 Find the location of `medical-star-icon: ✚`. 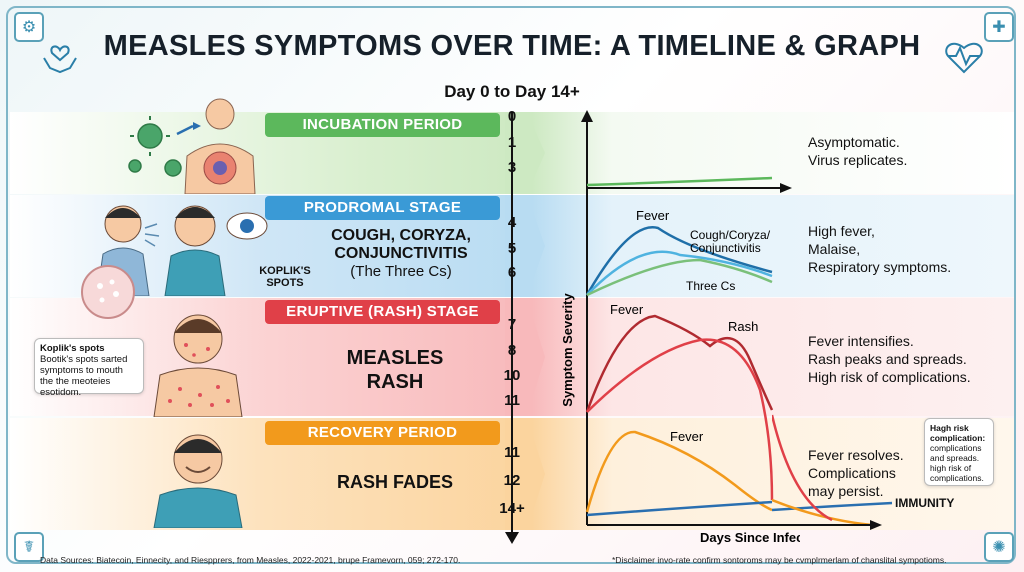

medical-star-icon: ✚ is located at coordinates (999, 27).